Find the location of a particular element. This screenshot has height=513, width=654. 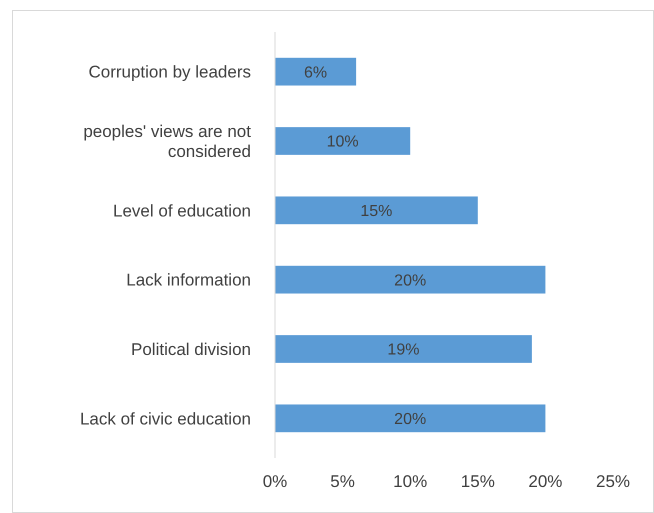

y-tick-label: Corruption by leaders is located at coordinates (169, 72).